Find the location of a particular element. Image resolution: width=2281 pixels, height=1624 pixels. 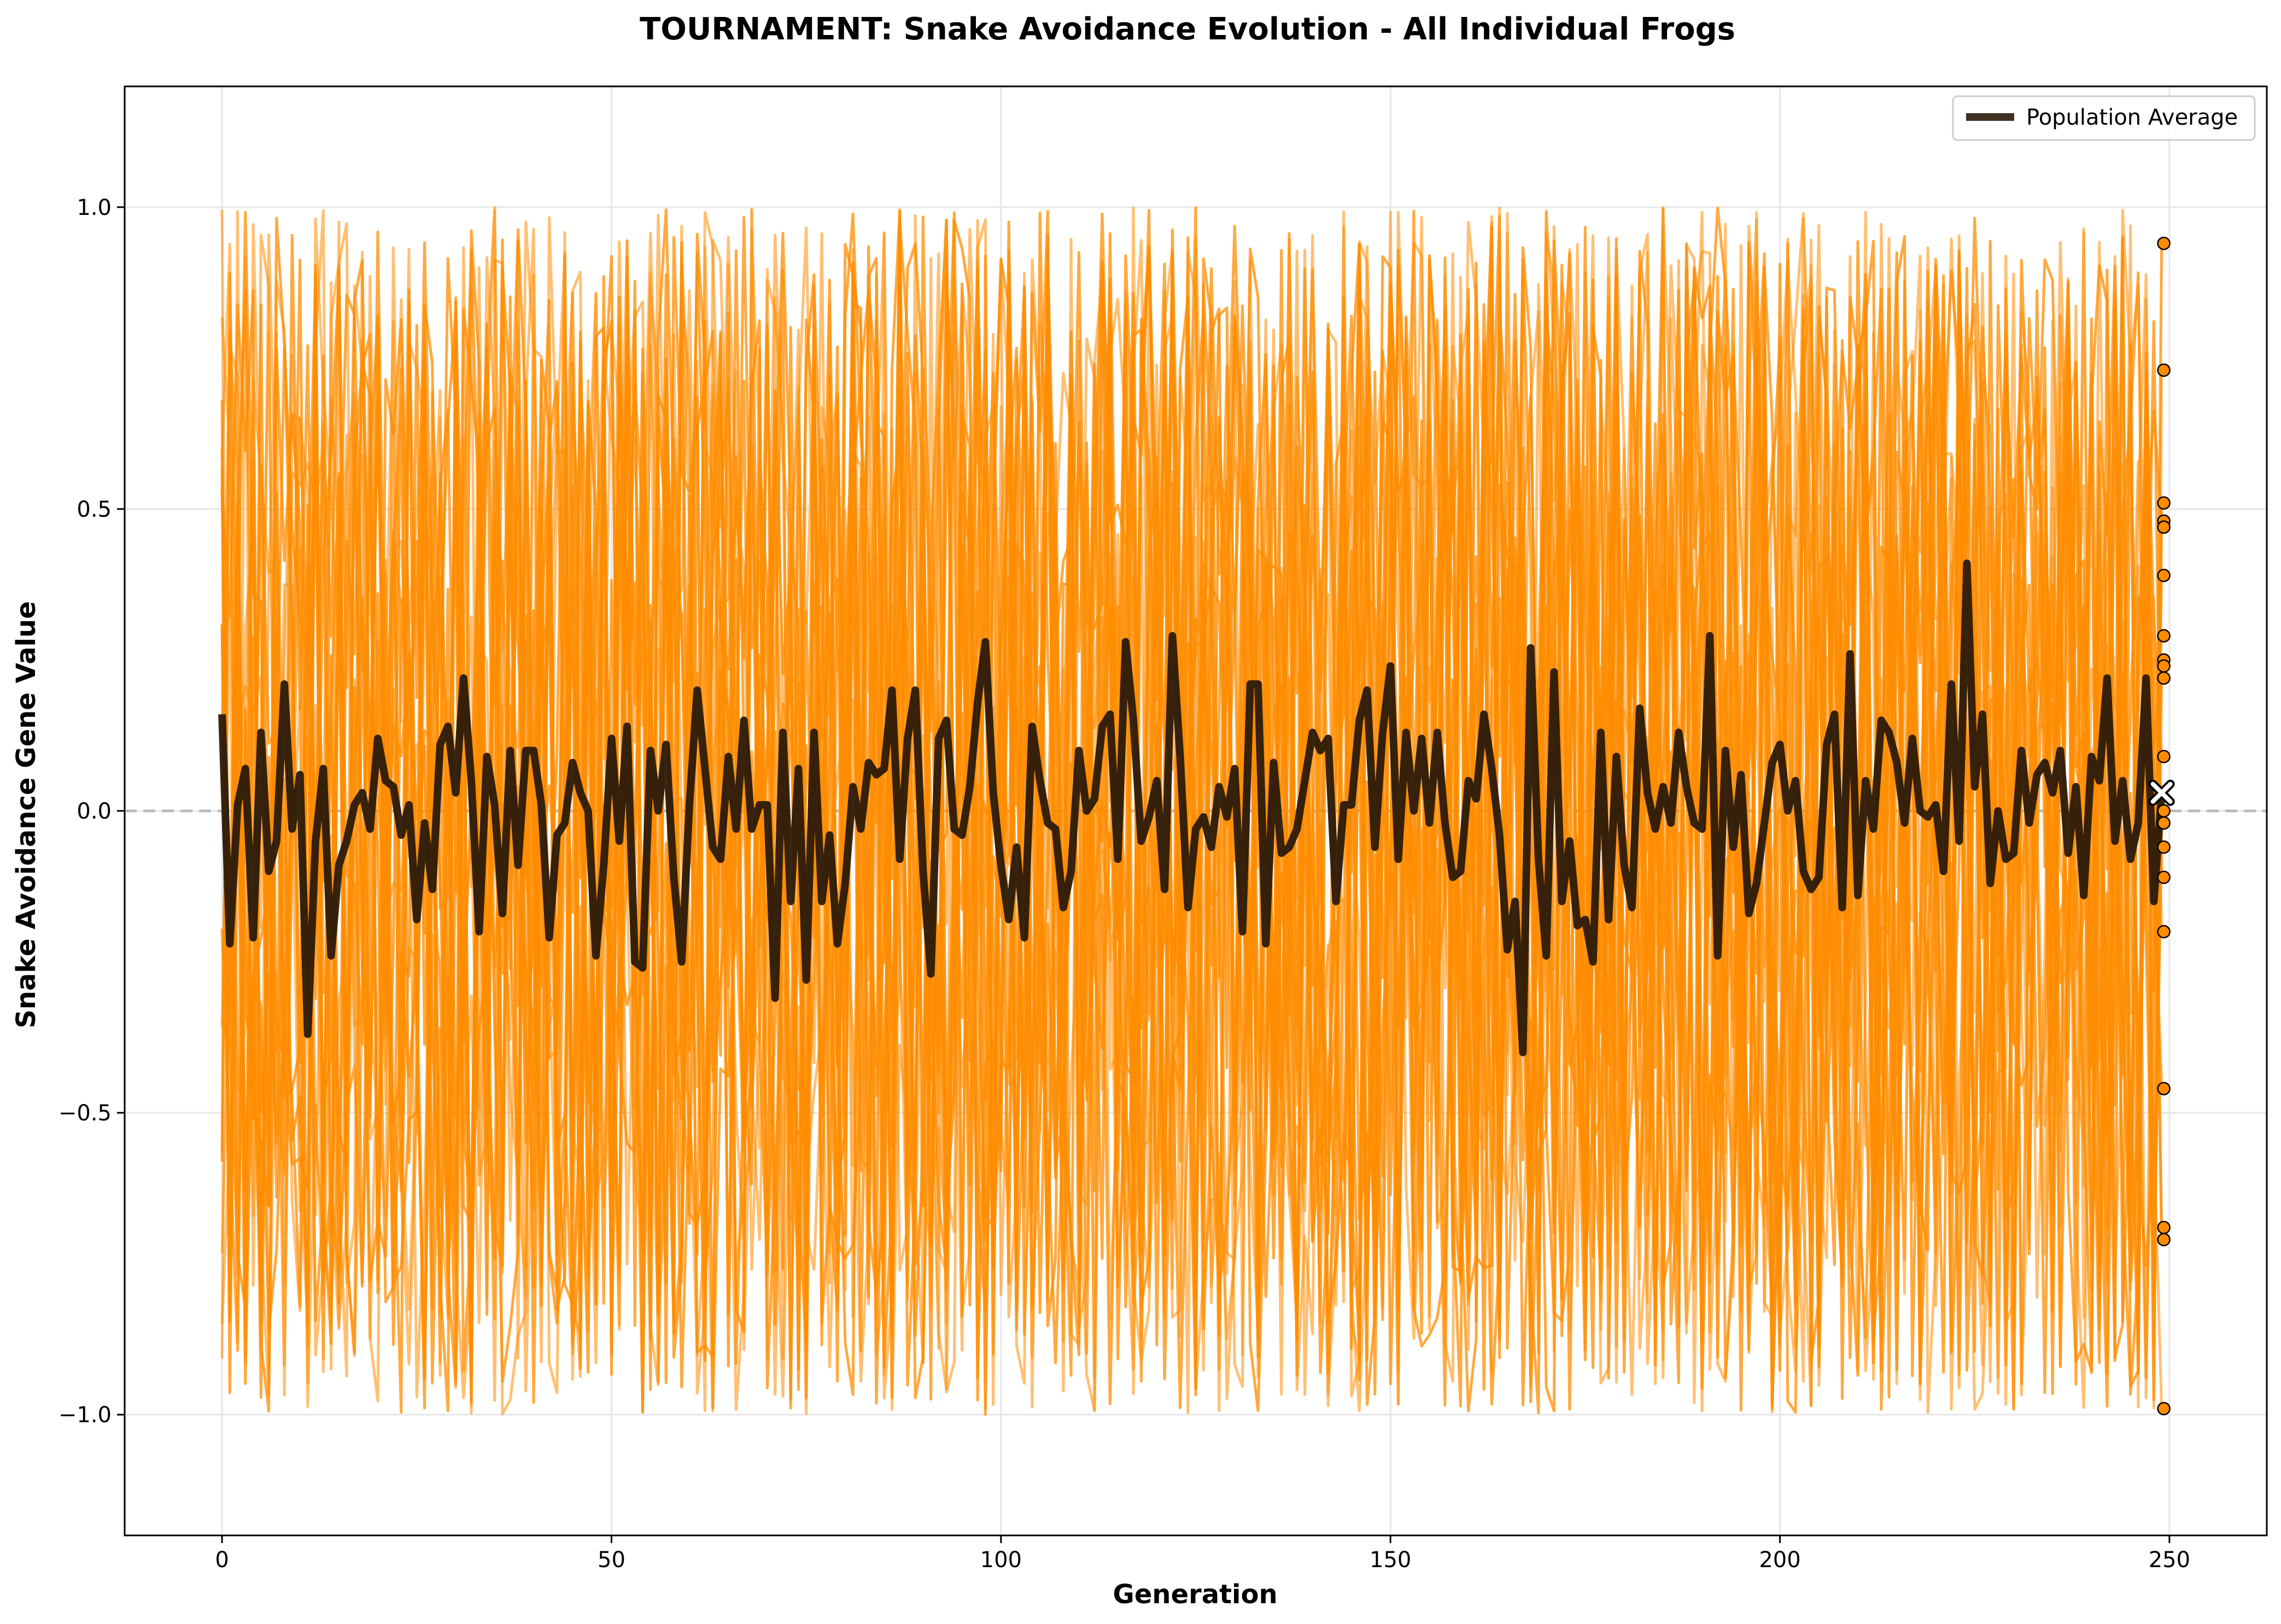

x-tick-label: 150 is located at coordinates (1391, 1560).